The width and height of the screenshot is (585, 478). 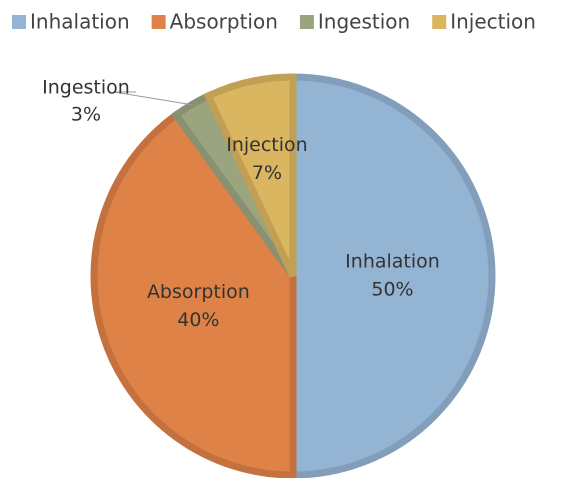 What do you see at coordinates (392, 290) in the screenshot?
I see `slice-value: 50%` at bounding box center [392, 290].